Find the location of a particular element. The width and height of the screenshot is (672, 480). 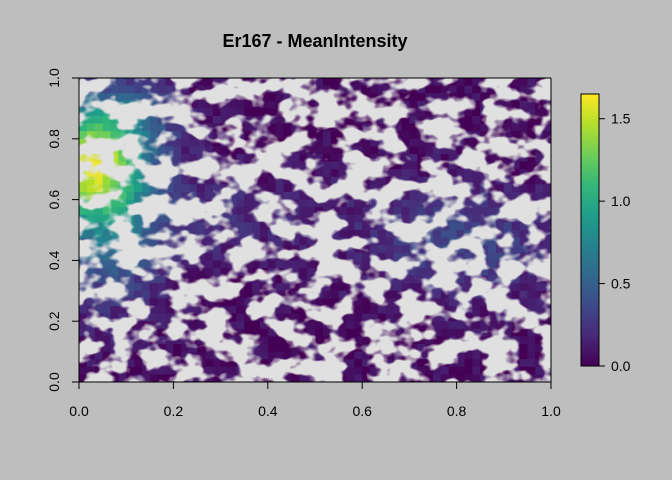

x-tick-label: 0.2 is located at coordinates (174, 411).